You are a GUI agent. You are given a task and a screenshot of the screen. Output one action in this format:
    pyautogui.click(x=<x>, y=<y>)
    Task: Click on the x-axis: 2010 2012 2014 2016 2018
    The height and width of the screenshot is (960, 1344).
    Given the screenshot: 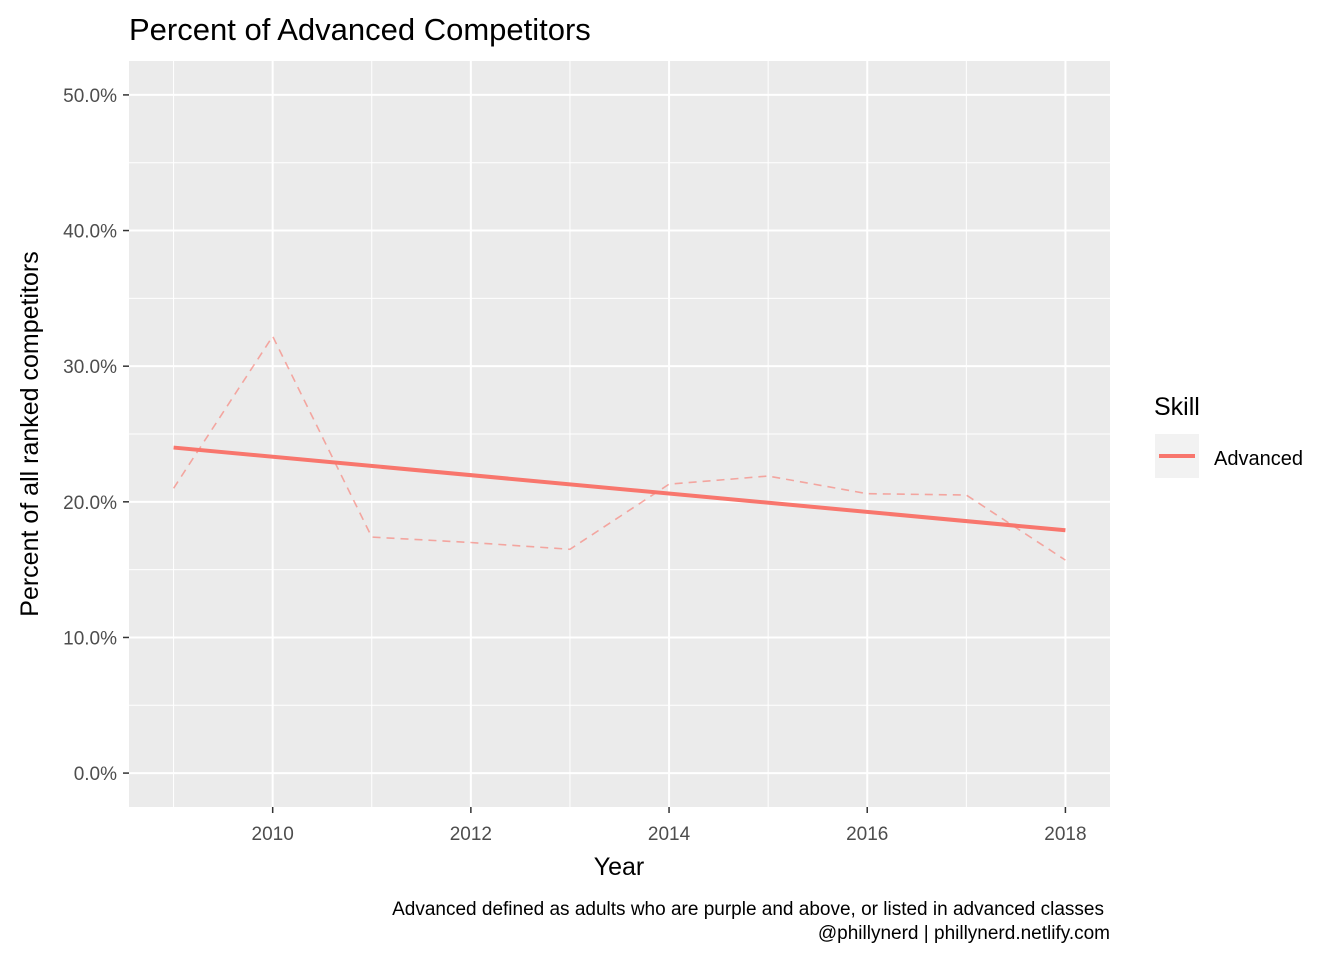 What is the action you would take?
    pyautogui.click(x=669, y=826)
    